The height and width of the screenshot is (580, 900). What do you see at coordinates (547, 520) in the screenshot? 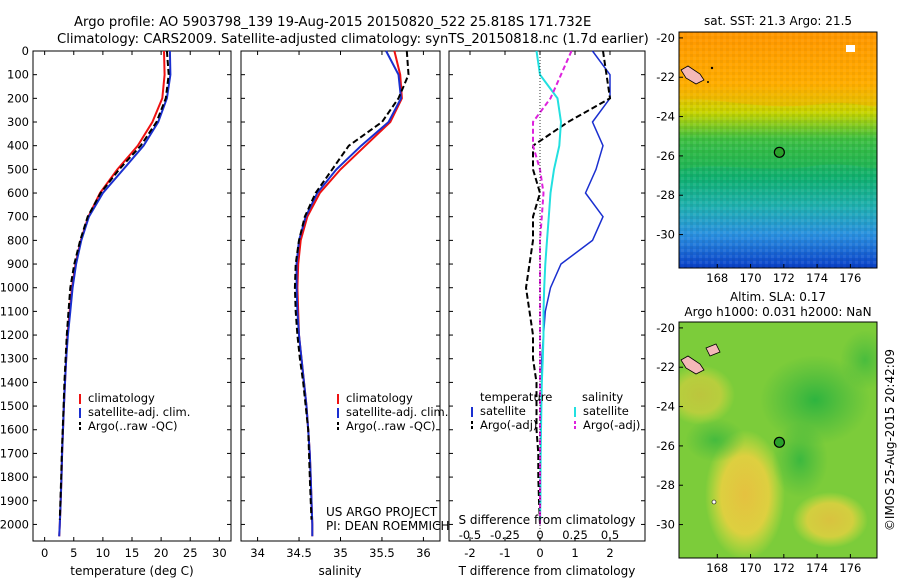
I see `difference-xlabel-top: S difference from climatology` at bounding box center [547, 520].